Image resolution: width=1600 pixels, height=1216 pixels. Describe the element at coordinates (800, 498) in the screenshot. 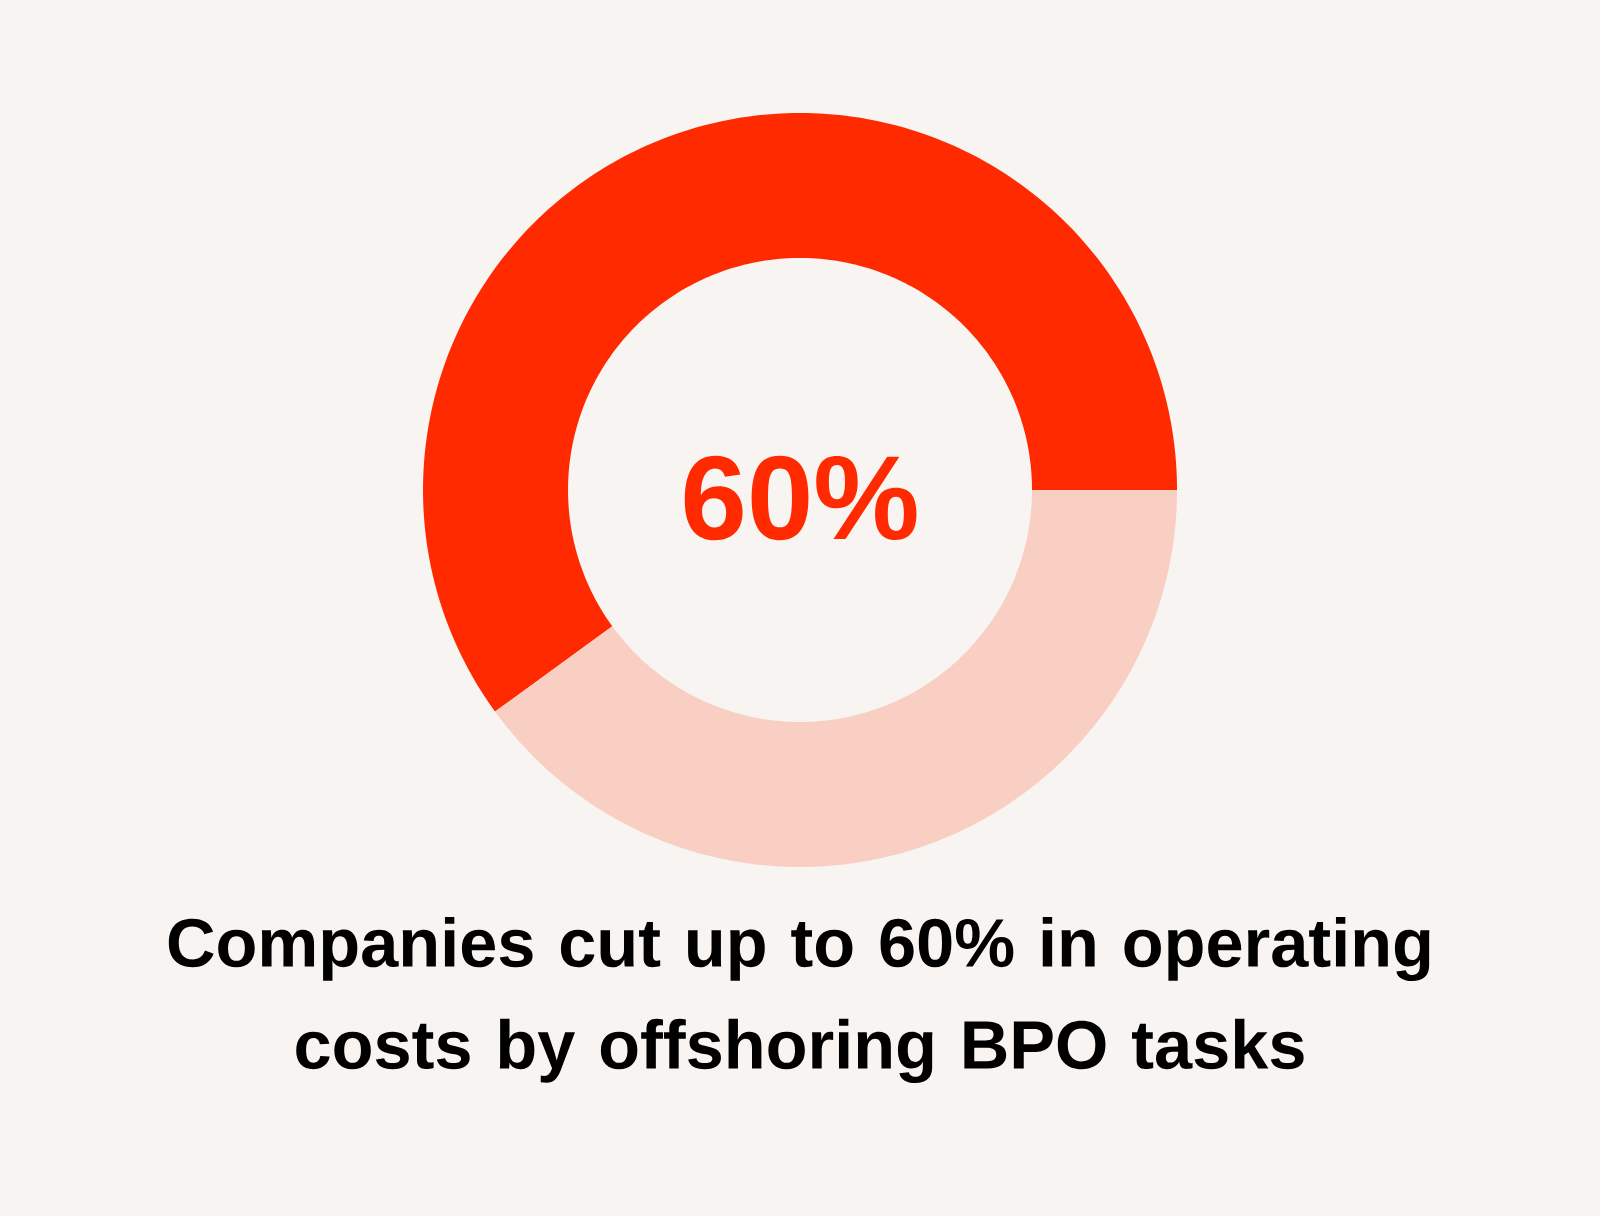

I see `text: 60%` at that location.